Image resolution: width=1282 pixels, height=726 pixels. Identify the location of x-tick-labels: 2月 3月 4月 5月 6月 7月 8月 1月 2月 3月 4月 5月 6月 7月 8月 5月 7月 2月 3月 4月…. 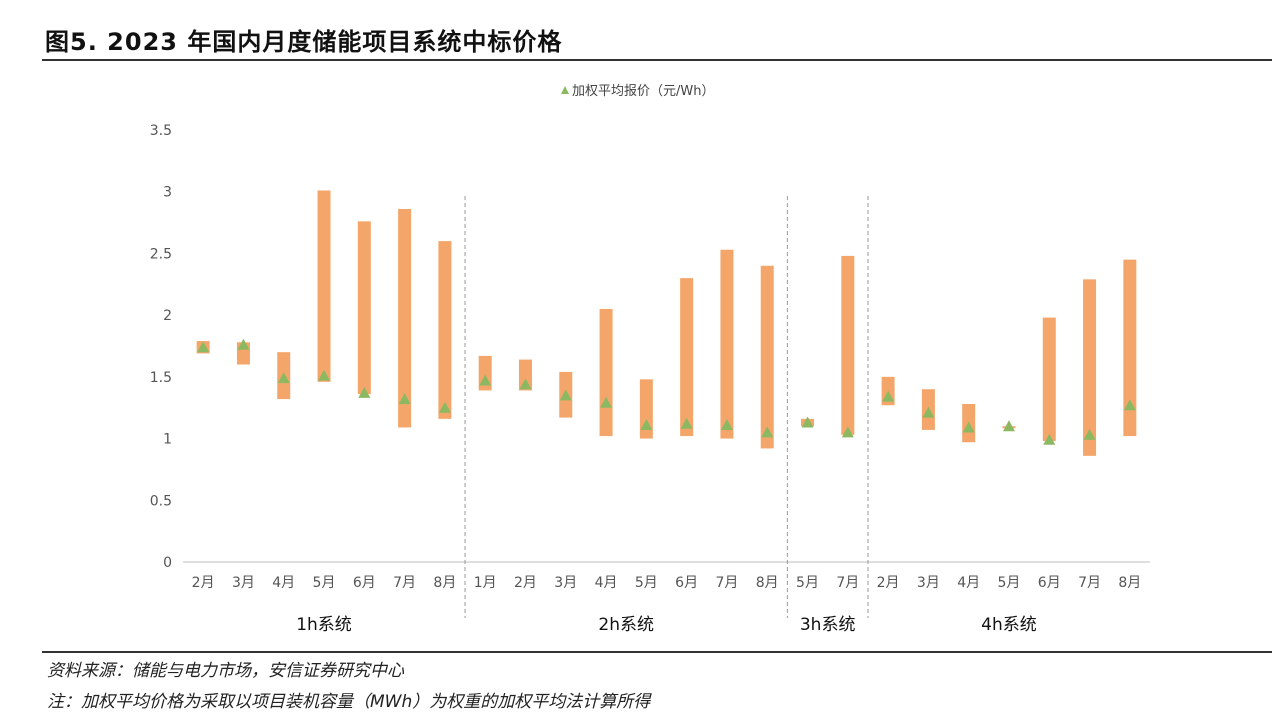
(667, 583).